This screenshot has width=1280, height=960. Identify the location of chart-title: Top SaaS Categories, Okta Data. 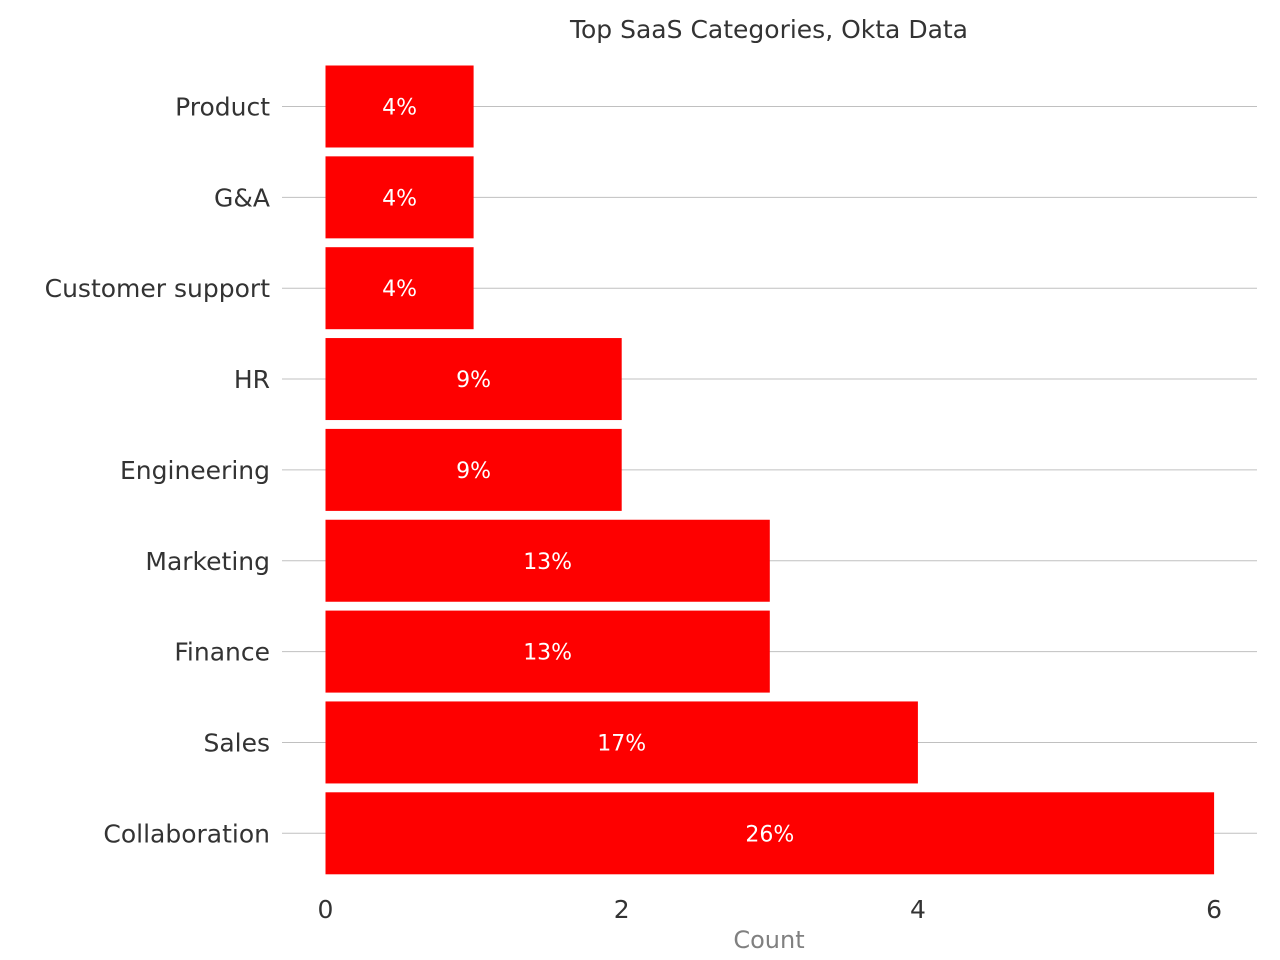
(768, 29).